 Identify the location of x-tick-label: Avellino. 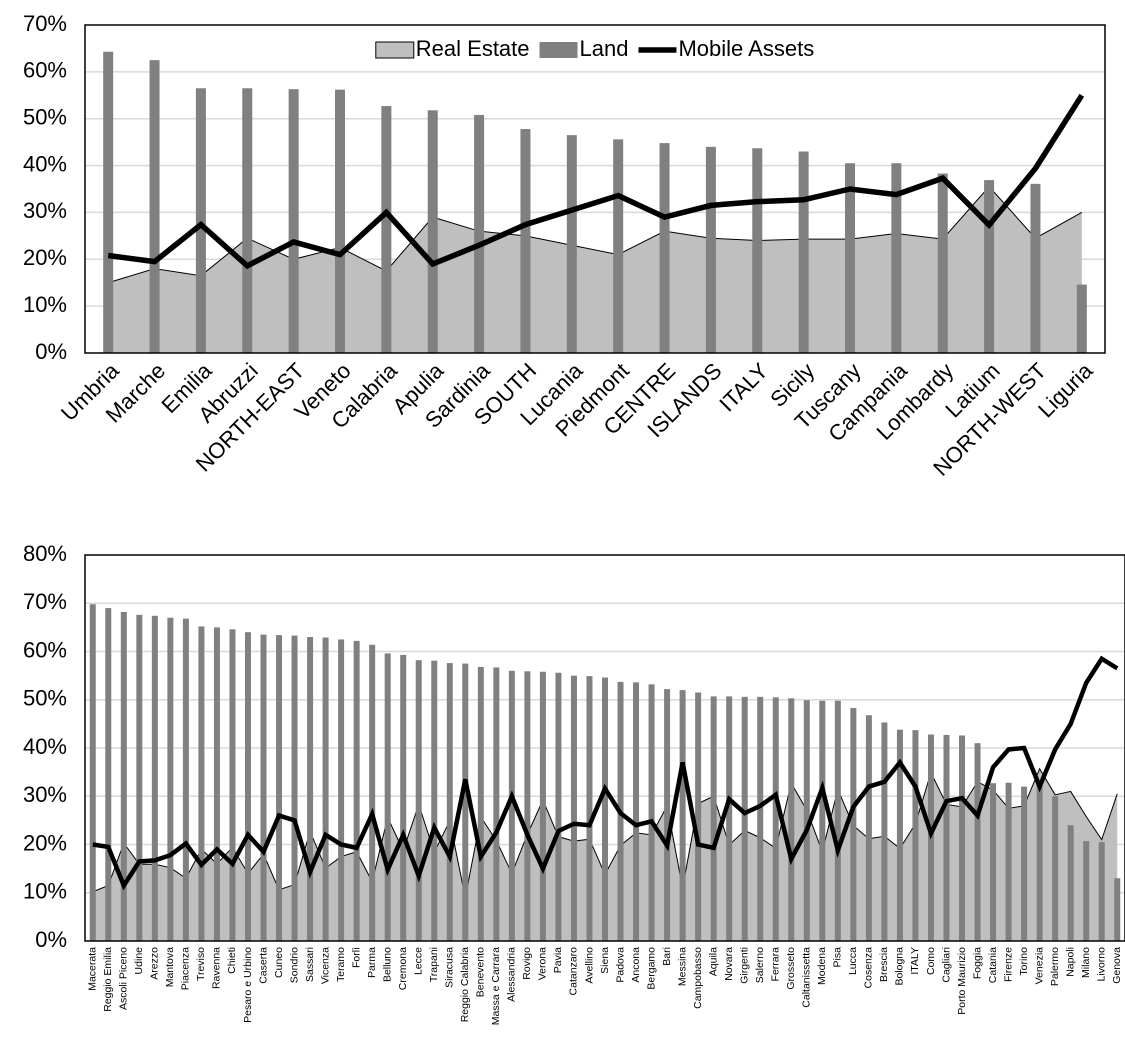
(589, 965).